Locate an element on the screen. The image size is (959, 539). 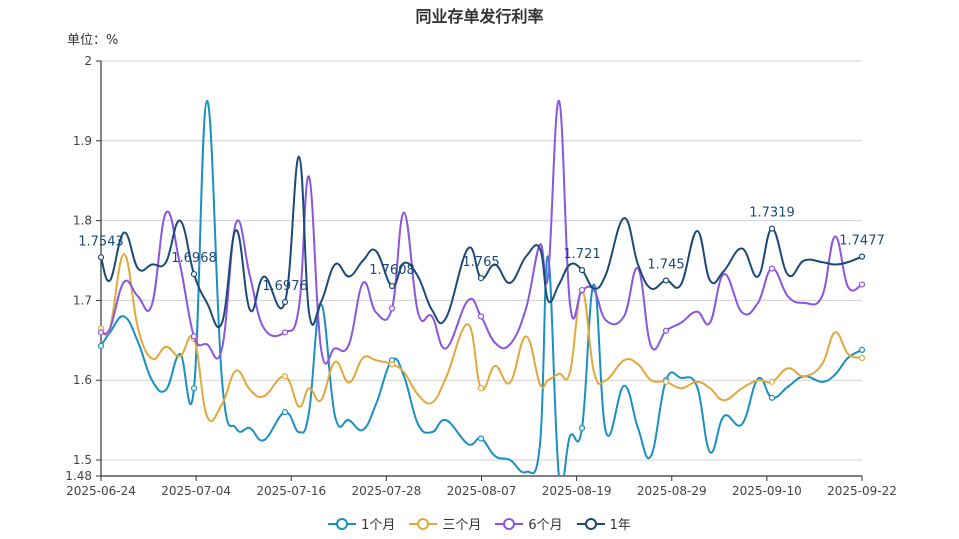
data-label: 1.7477 is located at coordinates (862, 241).